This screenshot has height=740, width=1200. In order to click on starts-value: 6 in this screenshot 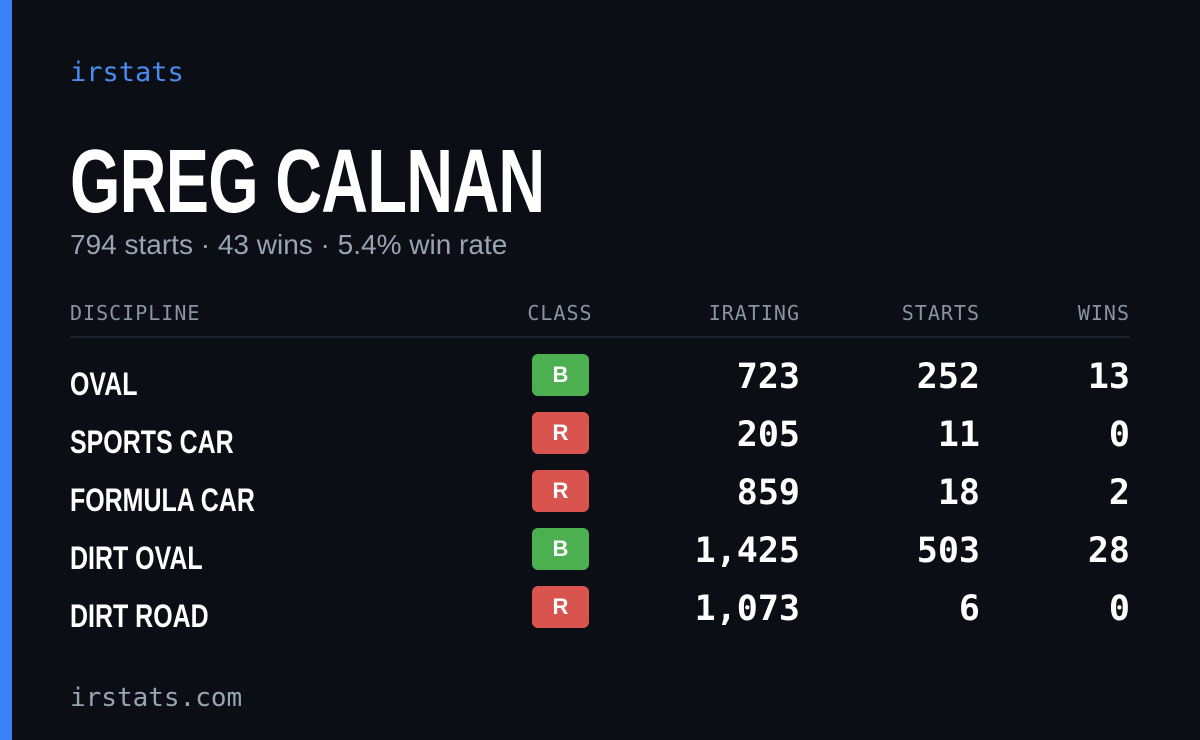, I will do `click(969, 609)`.